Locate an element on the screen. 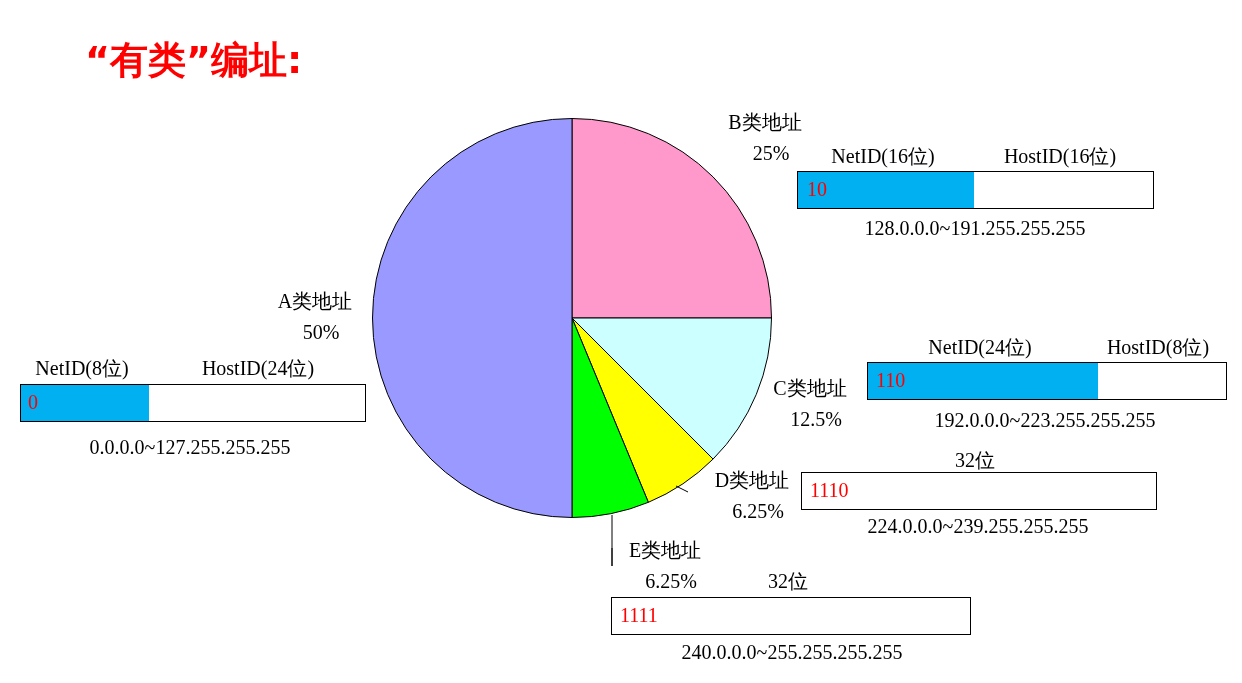 The image size is (1242, 683). chart-title: “有类”编址: is located at coordinates (194, 60).